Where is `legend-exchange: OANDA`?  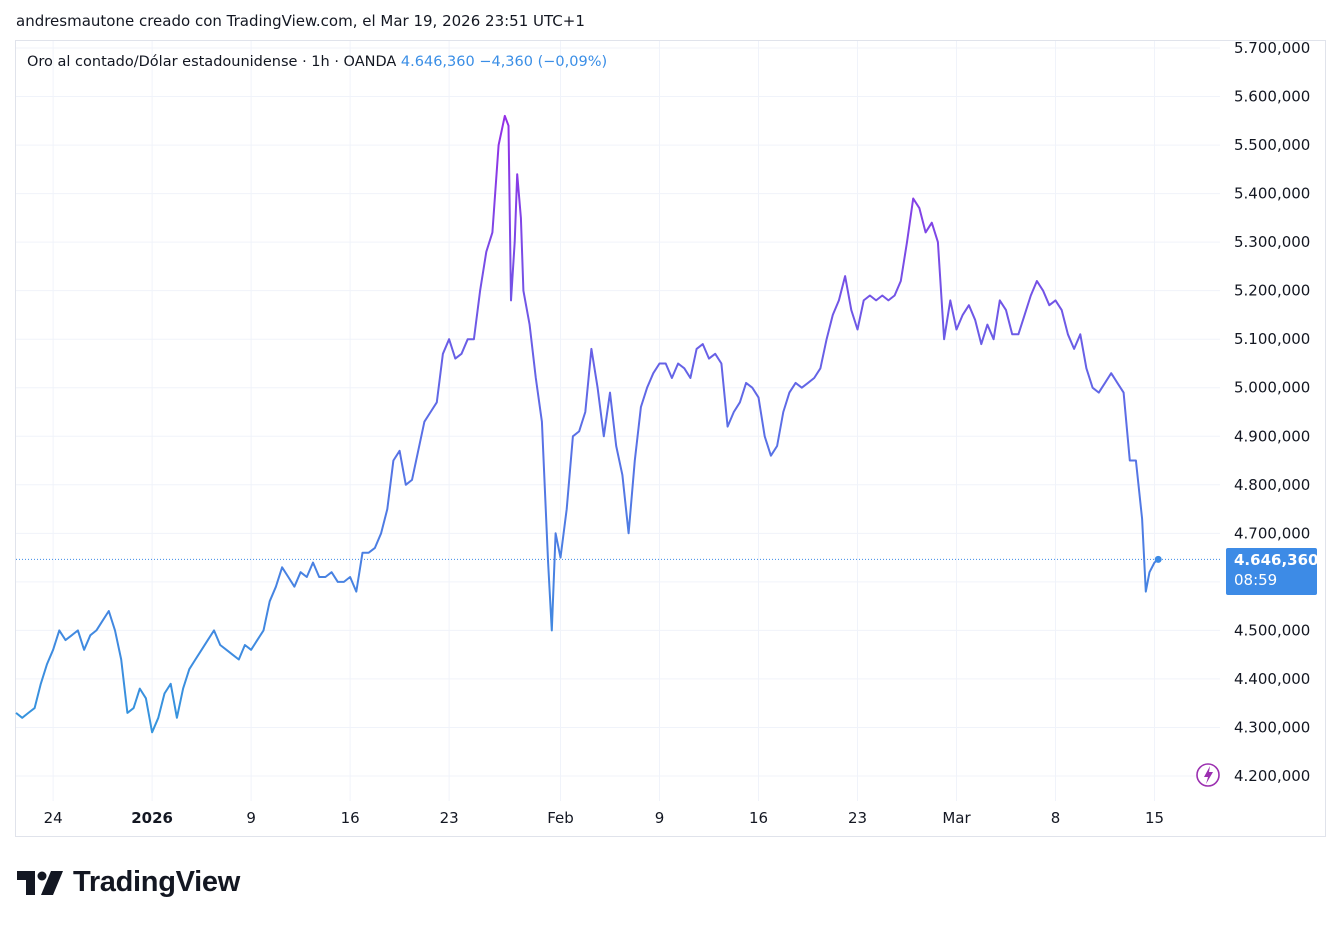
legend-exchange: OANDA is located at coordinates (370, 62).